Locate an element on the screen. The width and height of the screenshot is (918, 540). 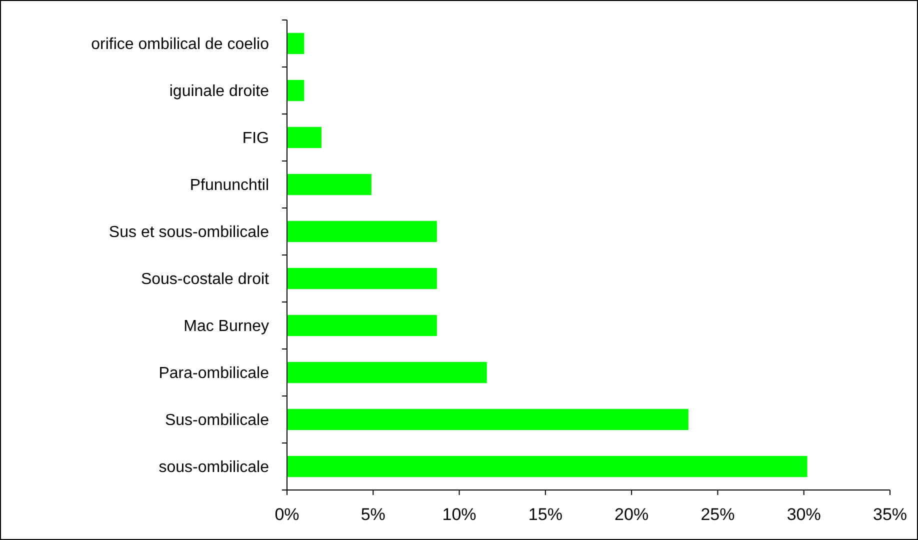
y-tick-label: Mac Burney is located at coordinates (226, 327).